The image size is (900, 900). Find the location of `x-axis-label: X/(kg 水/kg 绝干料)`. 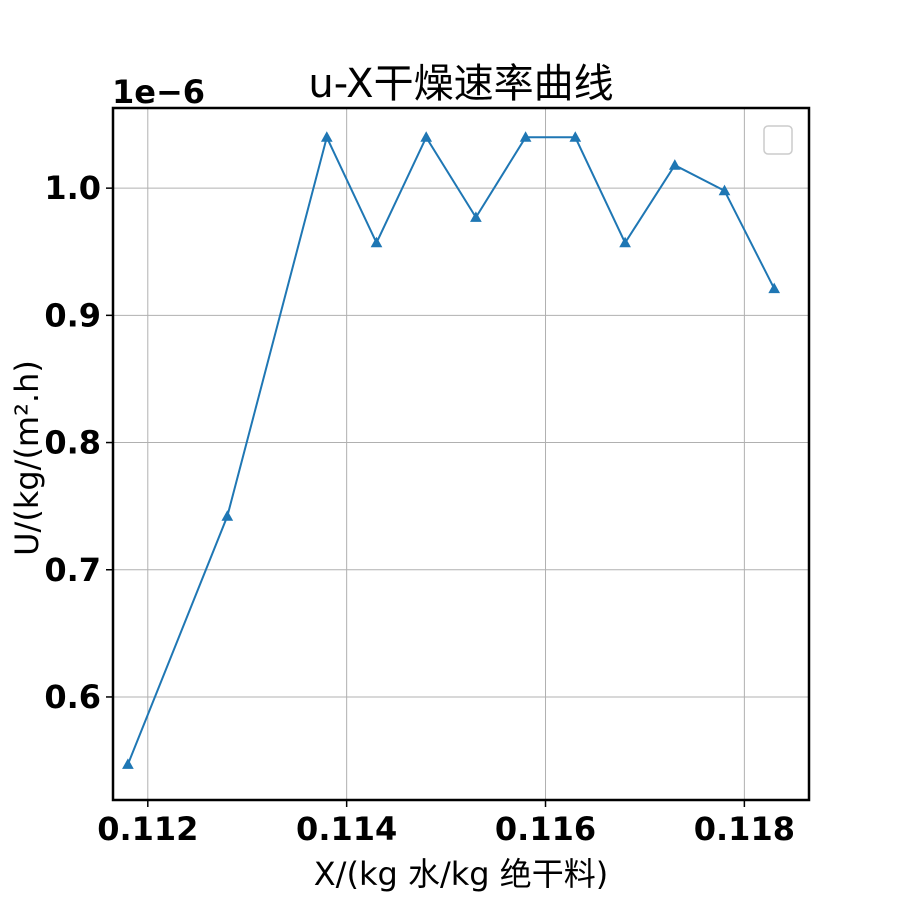

x-axis-label: X/(kg 水/kg 绝干料) is located at coordinates (461, 874).